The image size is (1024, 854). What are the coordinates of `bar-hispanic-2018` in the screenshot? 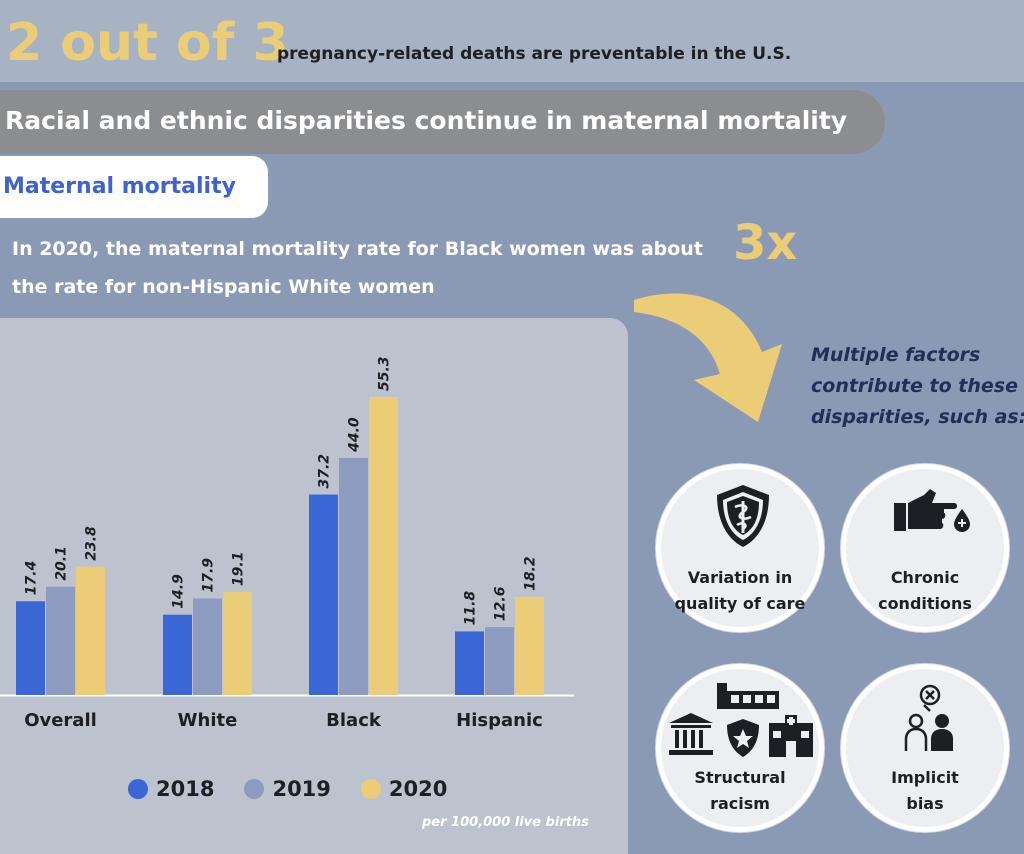 It's located at (469, 663).